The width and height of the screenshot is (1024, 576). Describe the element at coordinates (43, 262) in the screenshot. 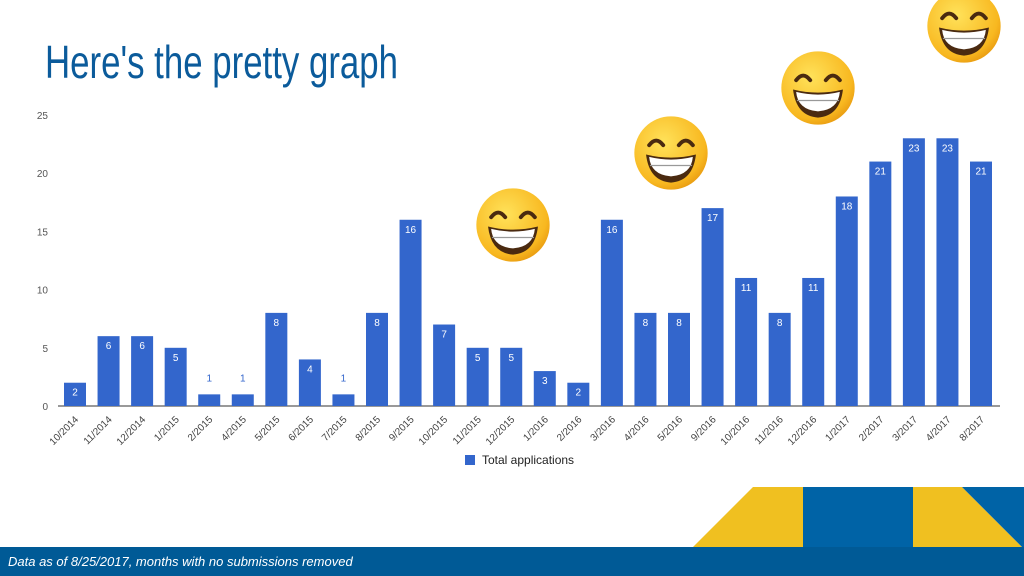

I see `y-axis: 0 5 10 15 20 25` at that location.